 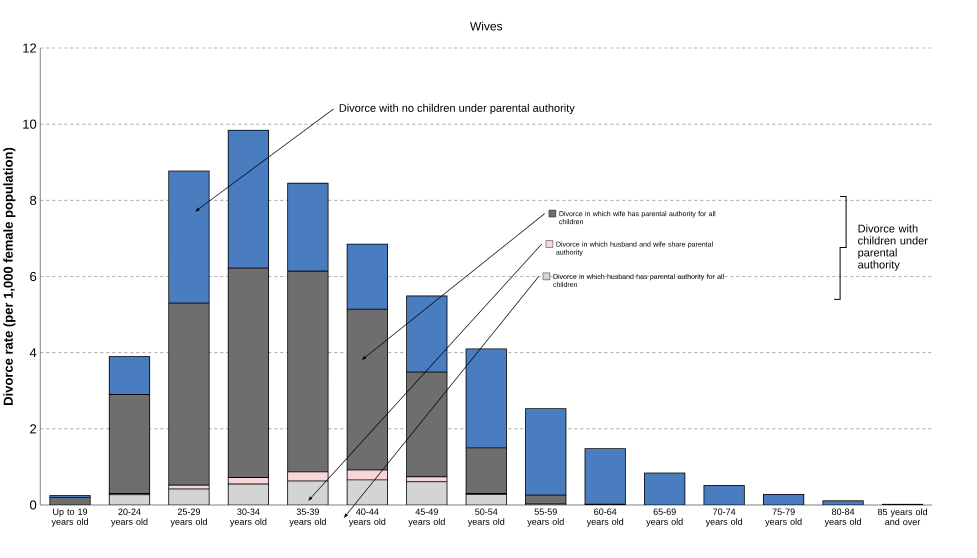 I want to click on x-tick-label: 20-24 years old, so click(x=129, y=517).